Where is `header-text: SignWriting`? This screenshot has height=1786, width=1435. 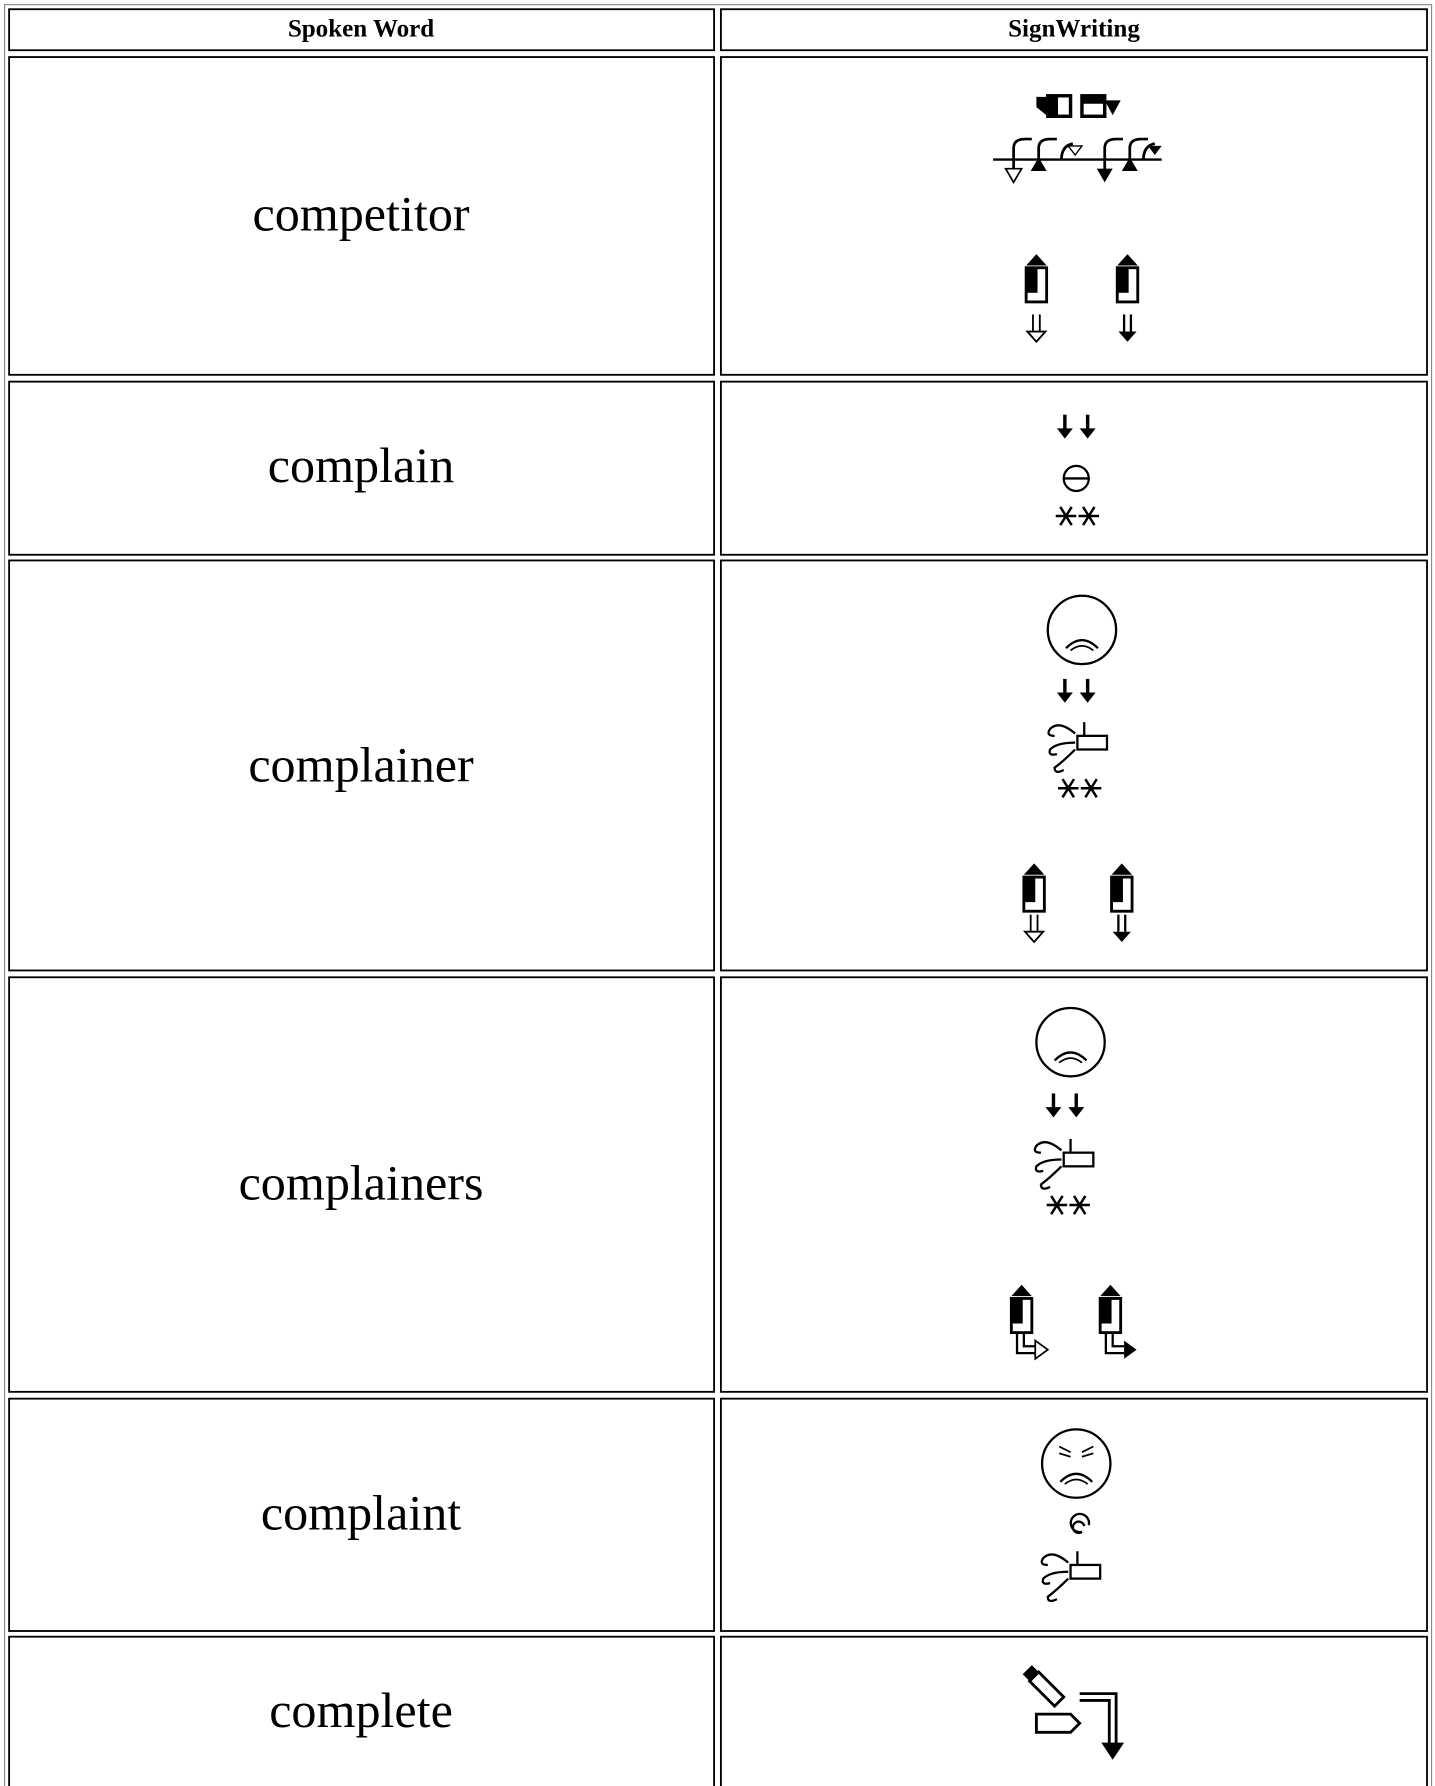
header-text: SignWriting is located at coordinates (1074, 29).